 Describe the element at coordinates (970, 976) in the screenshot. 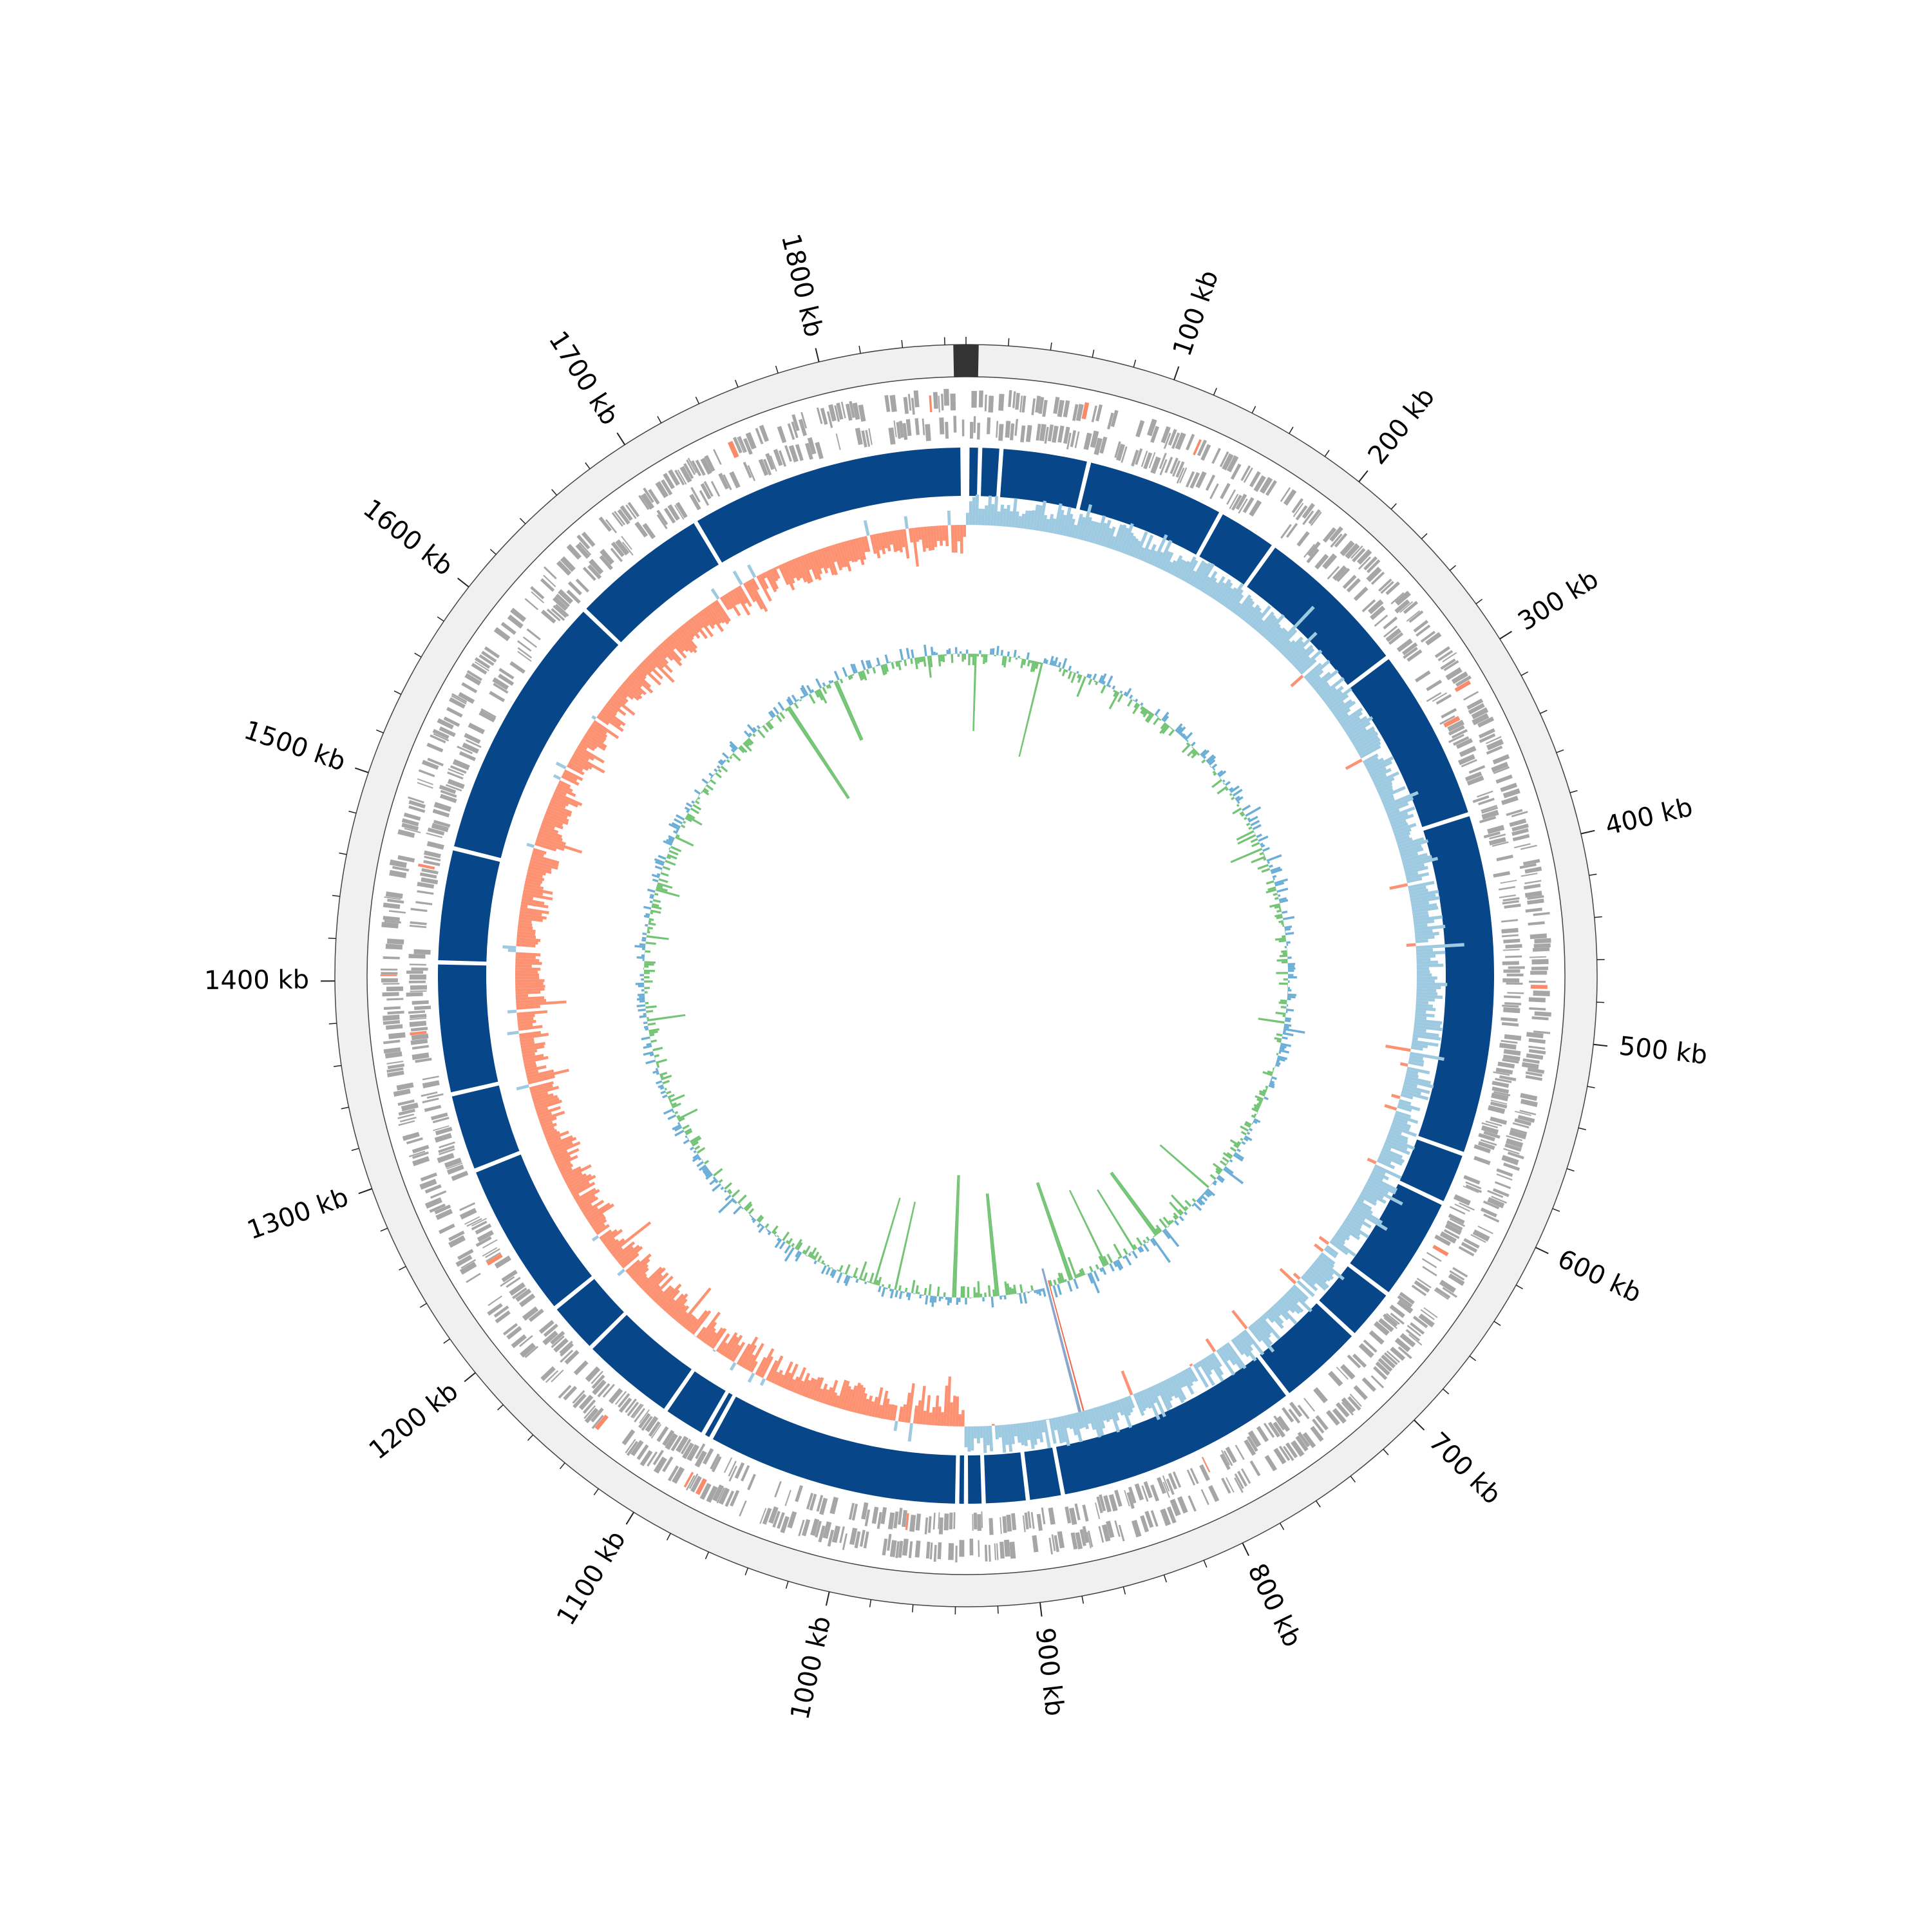

I see `gc-content-track` at that location.